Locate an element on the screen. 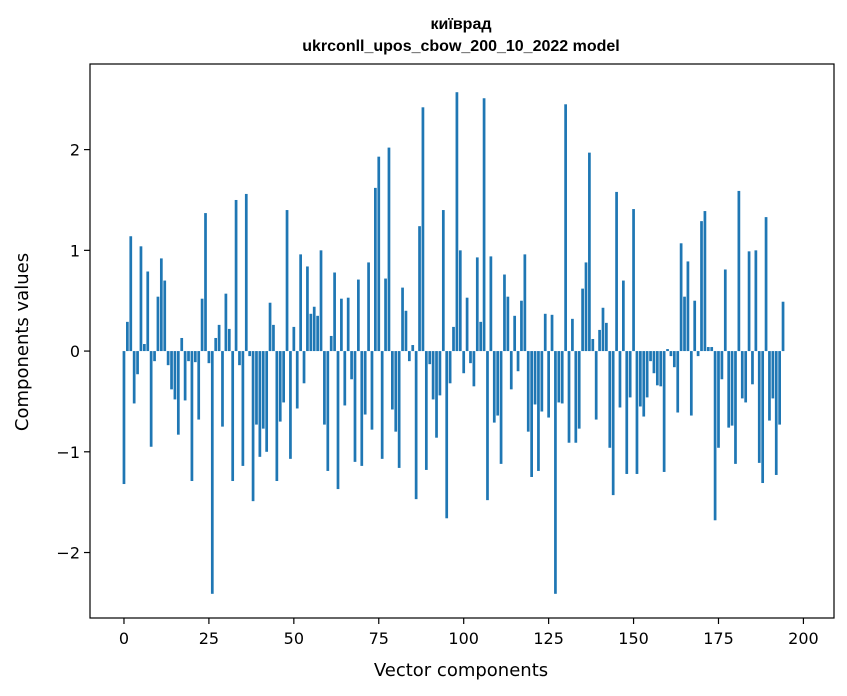 The height and width of the screenshot is (696, 847). y-tick-label: 1 is located at coordinates (75, 250).